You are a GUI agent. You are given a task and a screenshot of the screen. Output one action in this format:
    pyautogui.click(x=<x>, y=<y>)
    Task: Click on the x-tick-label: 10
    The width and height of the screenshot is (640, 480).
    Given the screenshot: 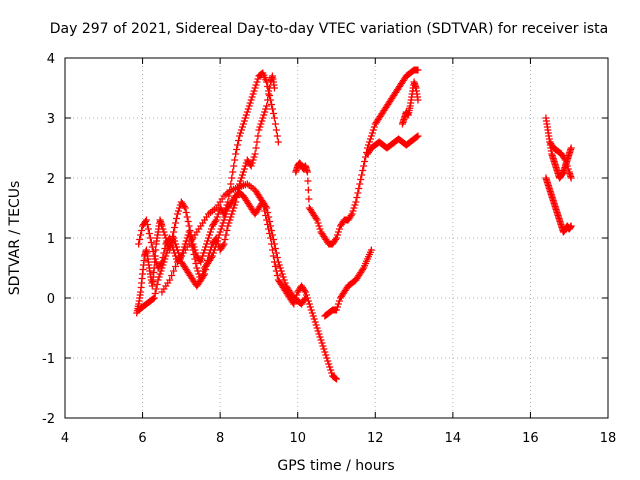 What is the action you would take?
    pyautogui.click(x=297, y=438)
    